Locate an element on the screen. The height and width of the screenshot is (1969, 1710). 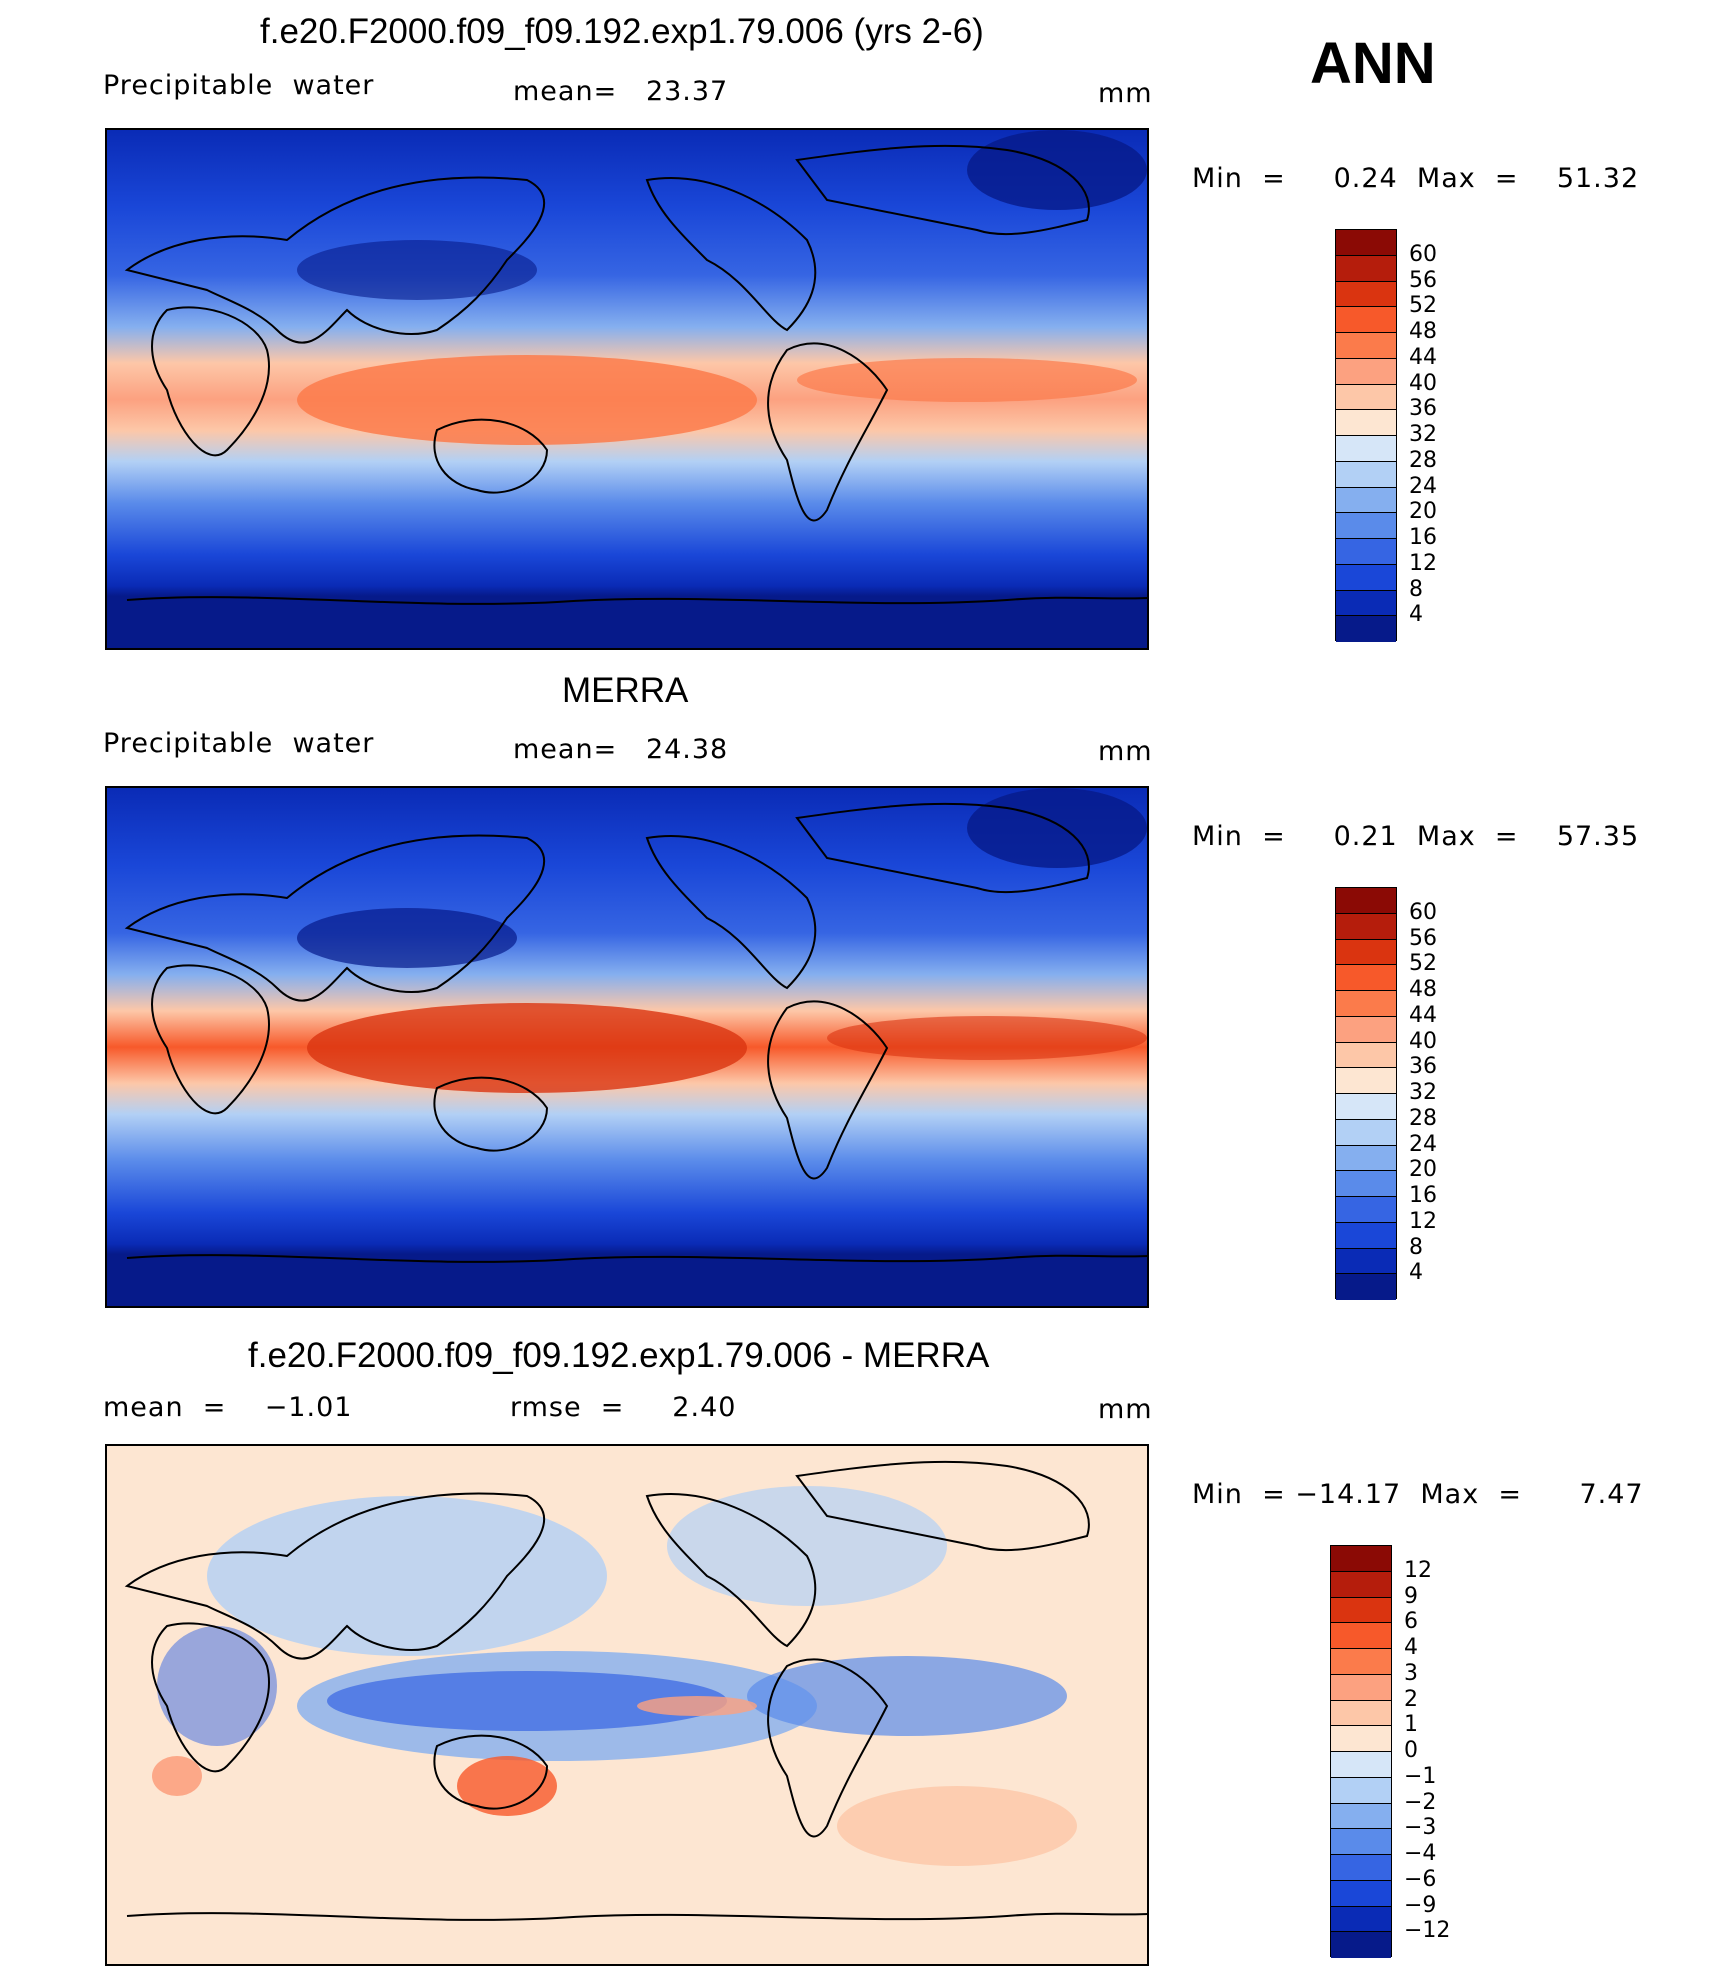
panel-2-minmax: Min = 0.21 Max = 57.35 is located at coordinates (1416, 836).